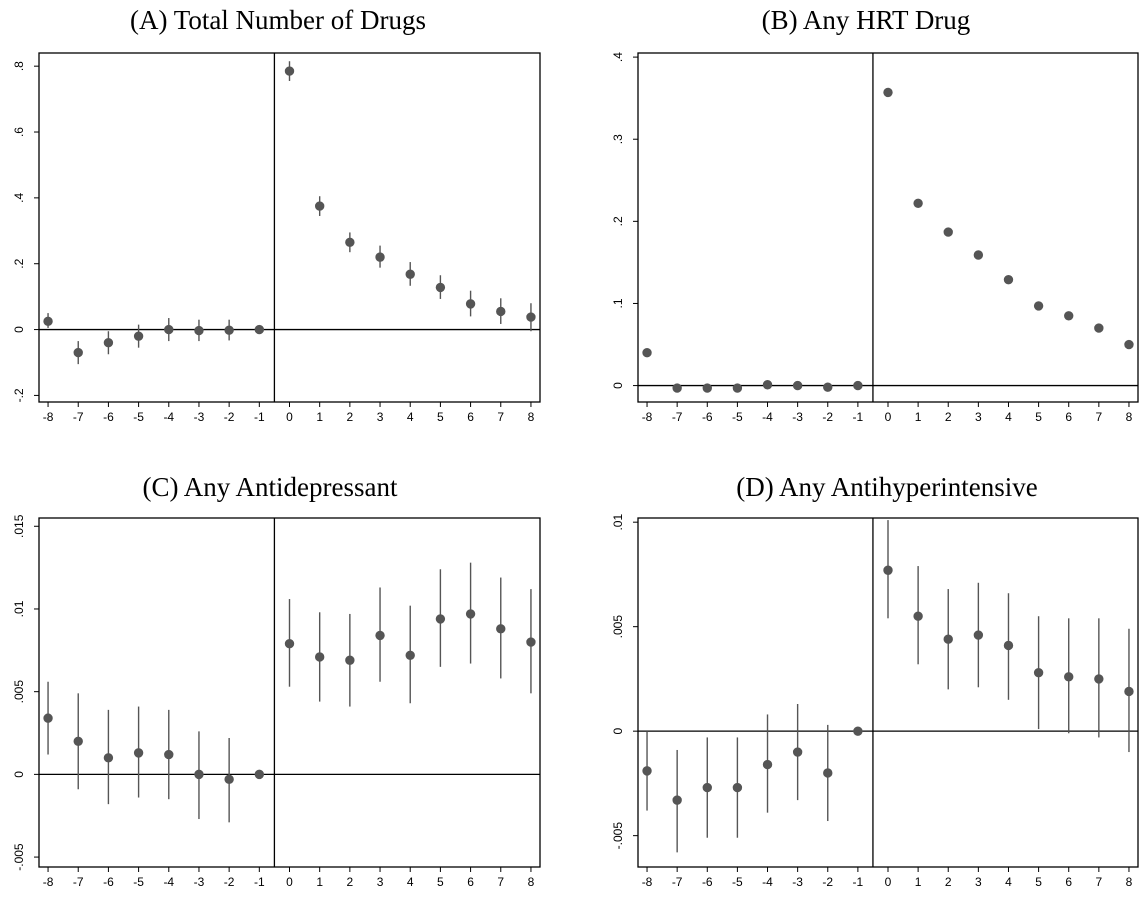  I want to click on panel-c-title: (C) Any Antidepressant, so click(270, 487).